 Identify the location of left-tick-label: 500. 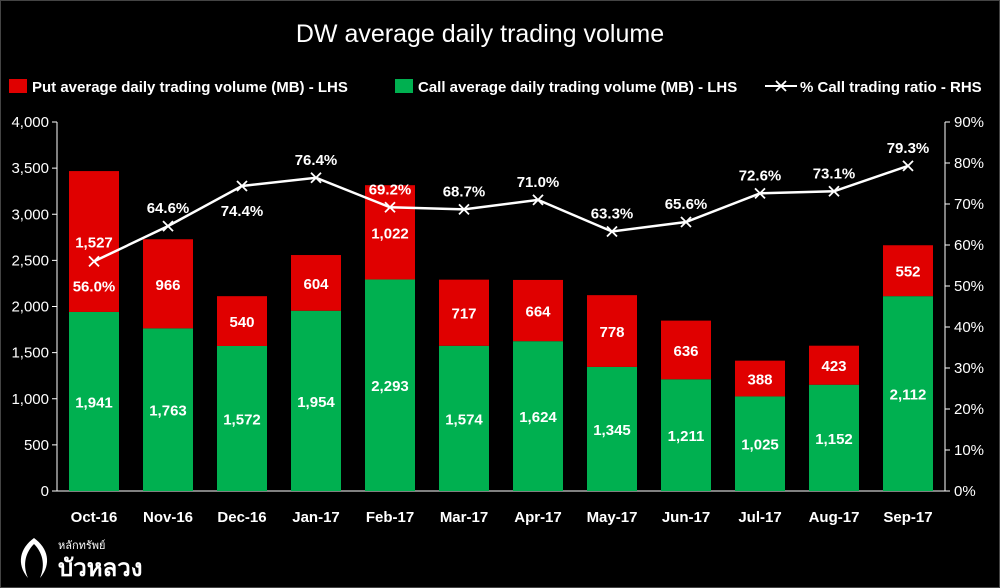
(36, 445).